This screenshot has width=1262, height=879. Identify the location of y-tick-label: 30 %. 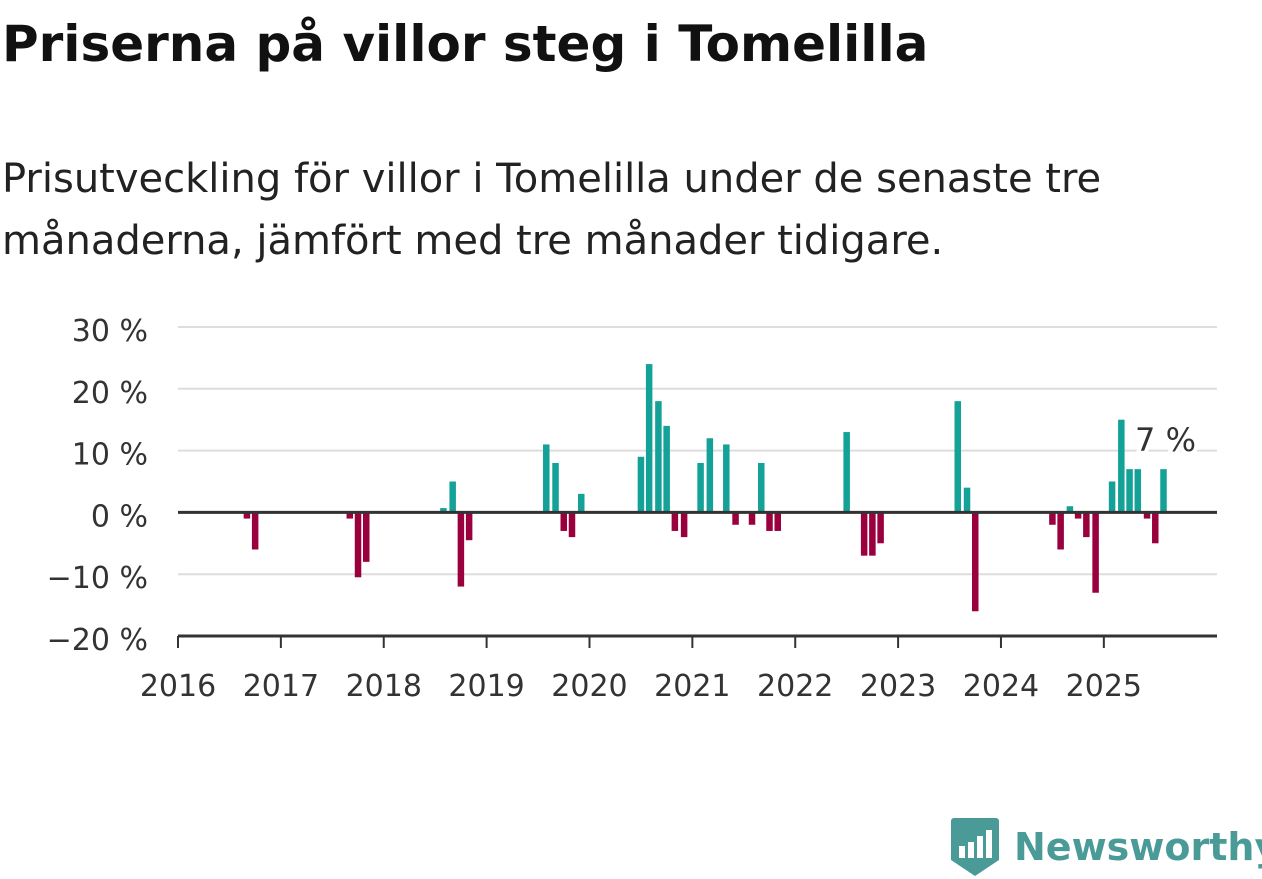
(110, 331).